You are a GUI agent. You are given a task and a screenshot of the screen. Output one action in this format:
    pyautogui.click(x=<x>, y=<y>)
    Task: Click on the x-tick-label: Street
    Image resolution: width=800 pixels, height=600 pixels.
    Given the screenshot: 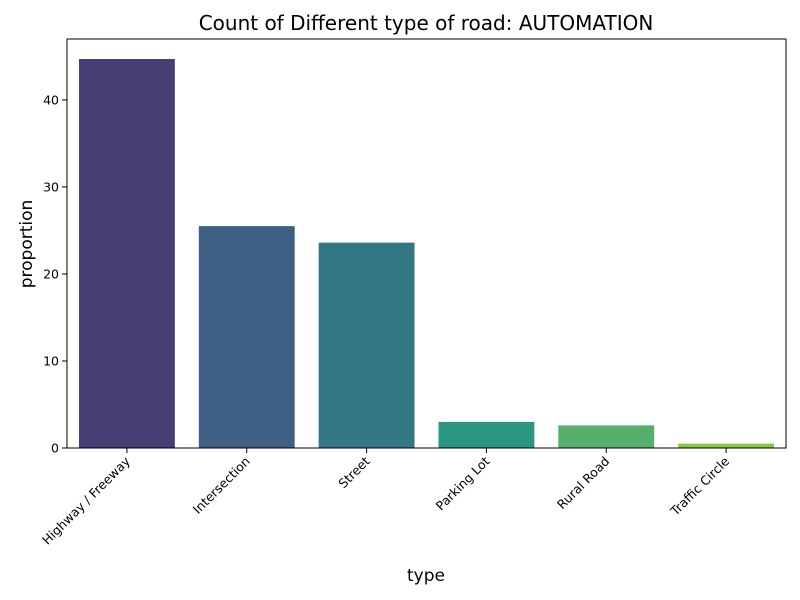 What is the action you would take?
    pyautogui.click(x=354, y=472)
    